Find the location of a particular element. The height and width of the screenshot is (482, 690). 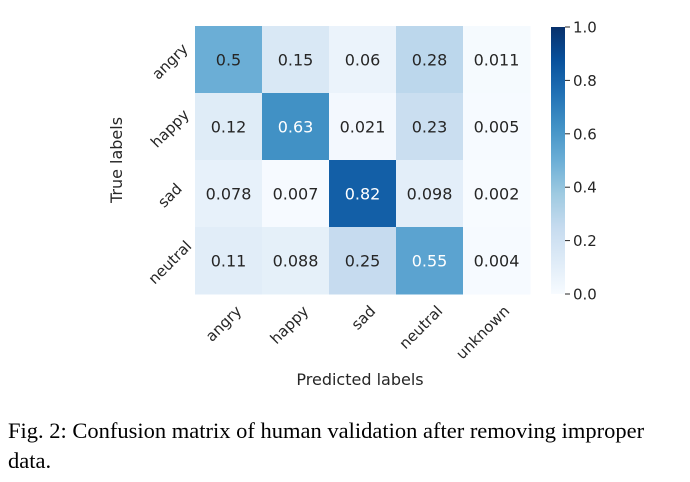

cell-value-label: 0.06 is located at coordinates (363, 60).